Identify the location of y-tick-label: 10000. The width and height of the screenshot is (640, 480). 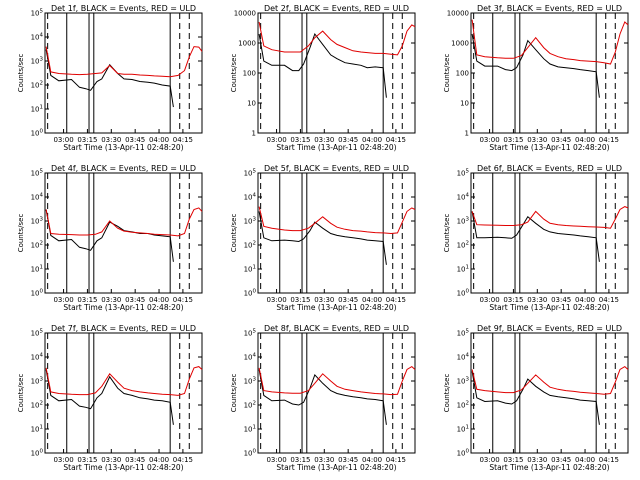
(245, 14).